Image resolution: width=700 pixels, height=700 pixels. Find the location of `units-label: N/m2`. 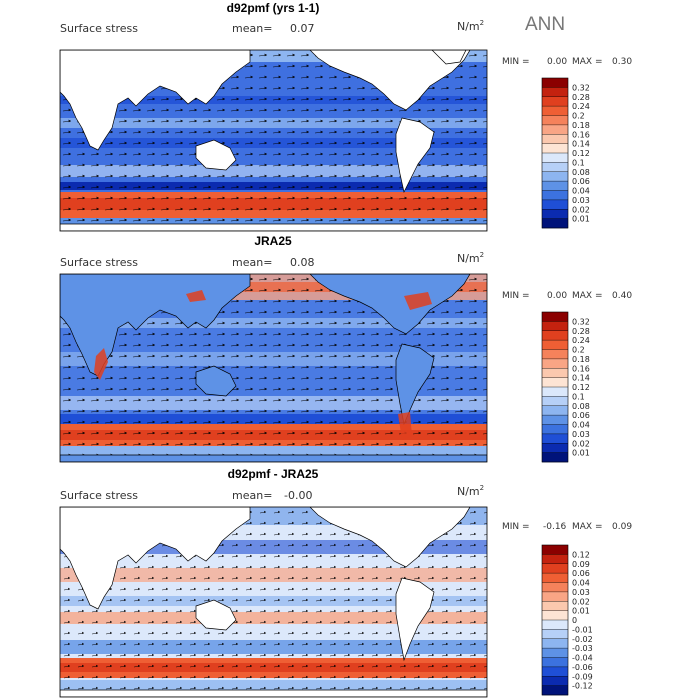

units-label: N/m2 is located at coordinates (470, 491).